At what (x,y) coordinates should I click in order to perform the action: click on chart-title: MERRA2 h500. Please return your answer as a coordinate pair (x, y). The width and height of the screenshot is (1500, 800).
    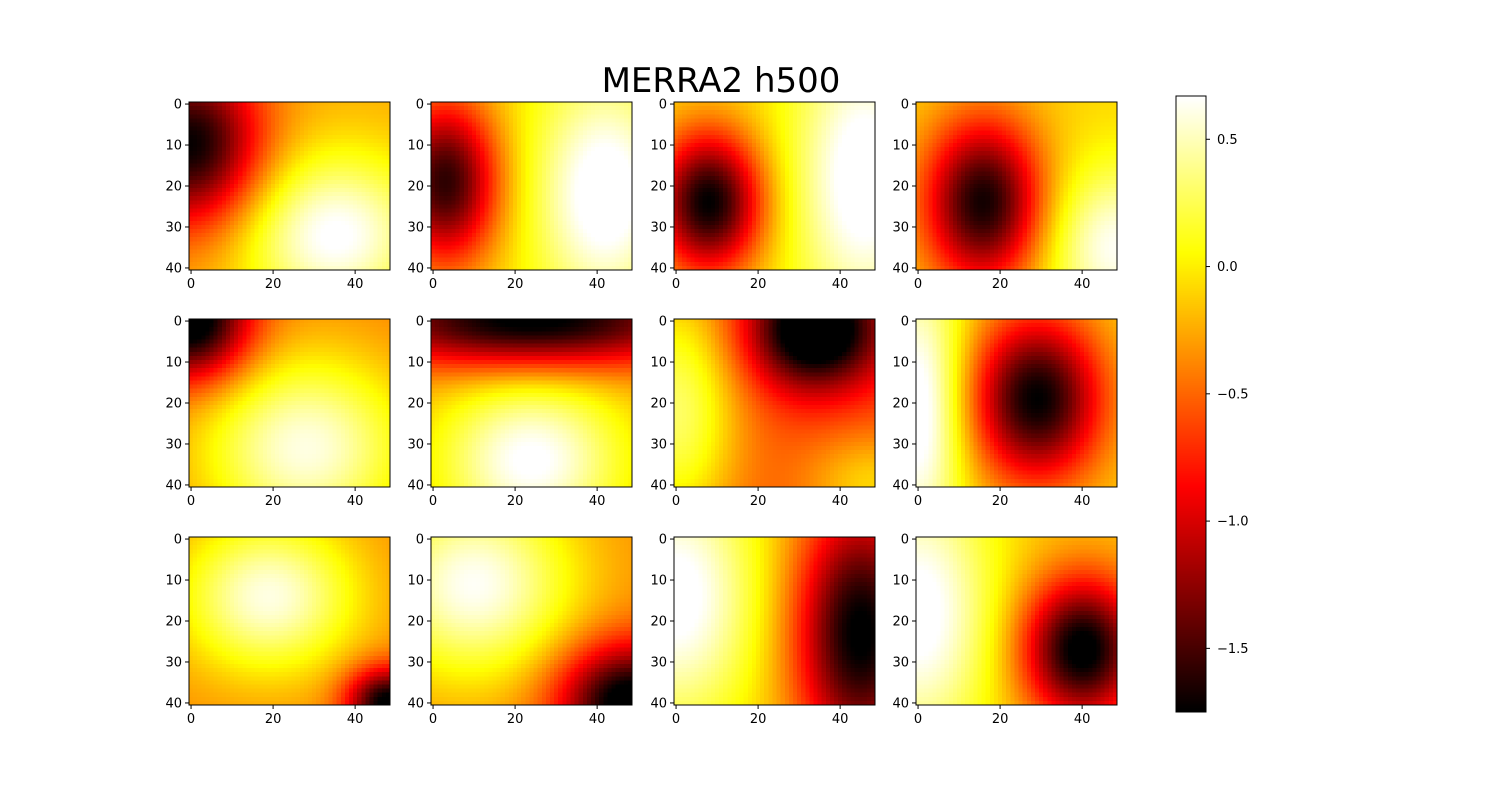
    Looking at the image, I should click on (721, 81).